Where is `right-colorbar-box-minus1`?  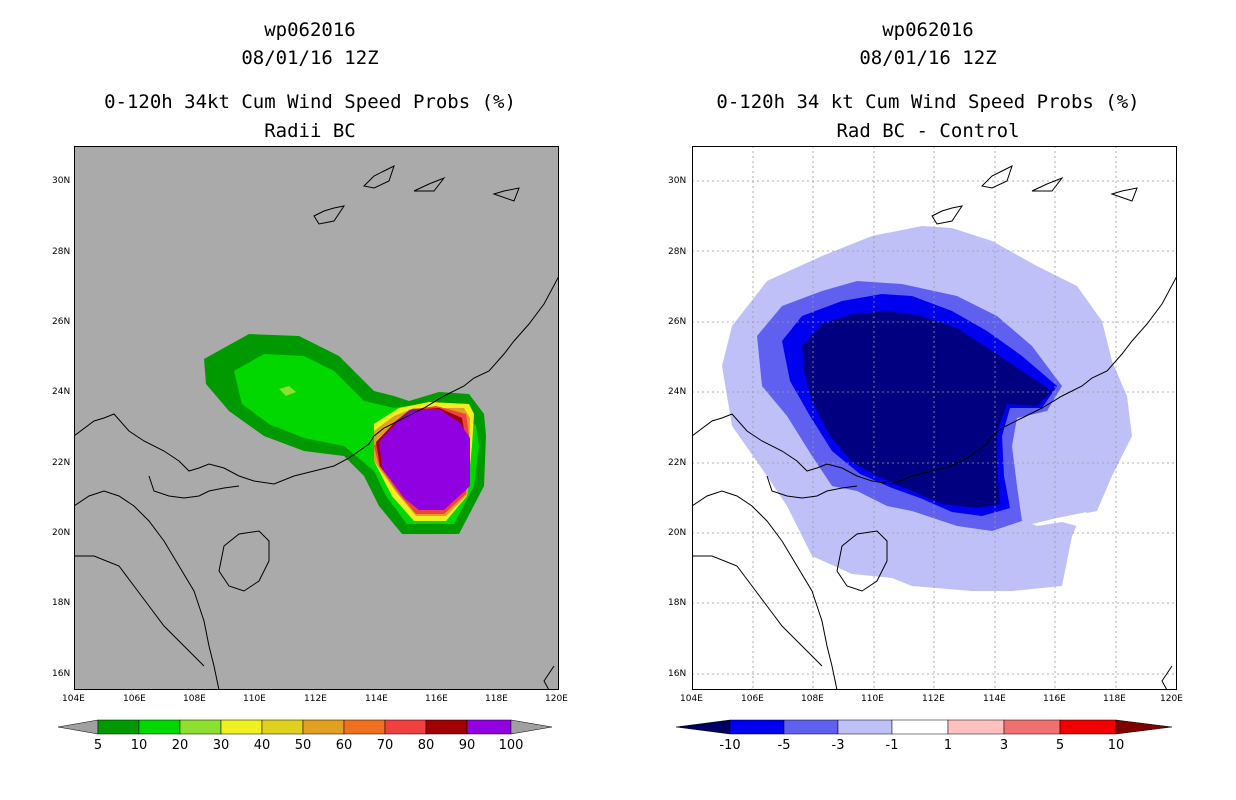 right-colorbar-box-minus1 is located at coordinates (920, 727).